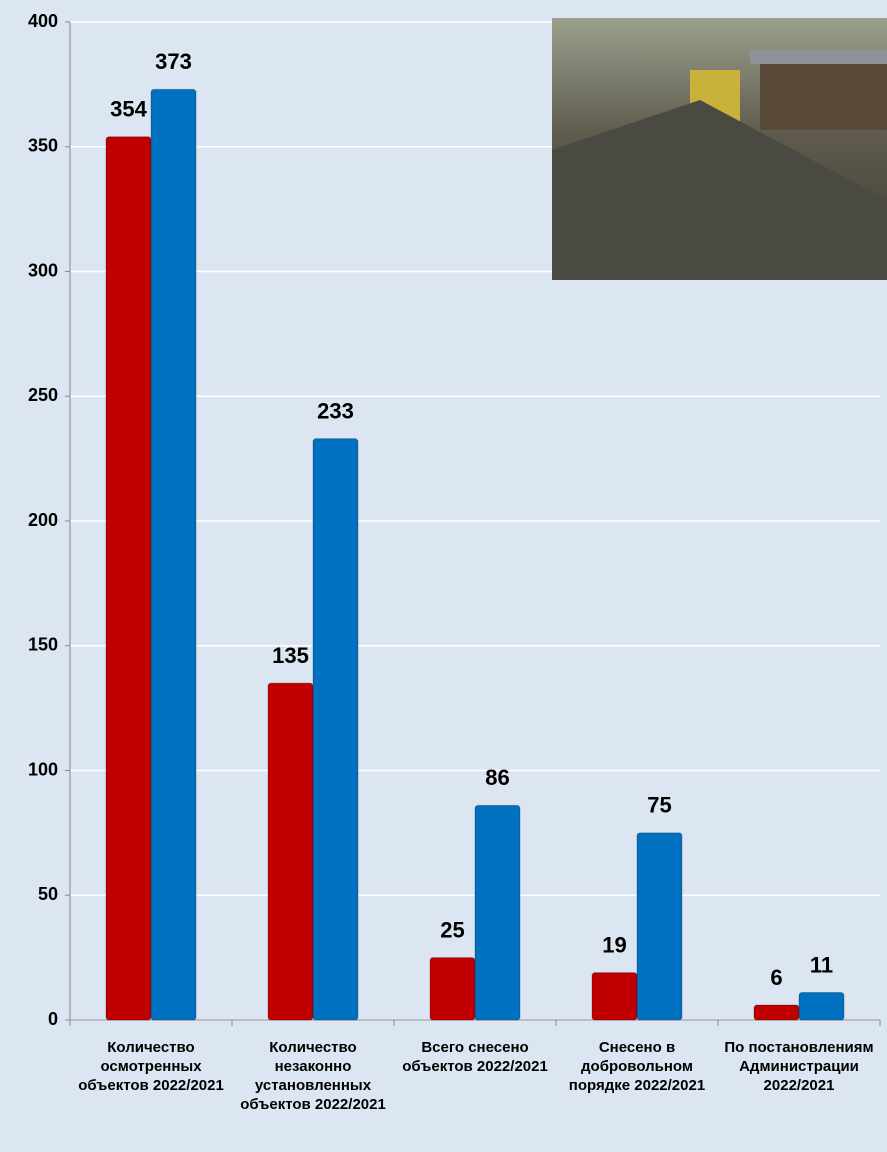 This screenshot has height=1152, width=887. What do you see at coordinates (776, 977) in the screenshot?
I see `value-label: 6` at bounding box center [776, 977].